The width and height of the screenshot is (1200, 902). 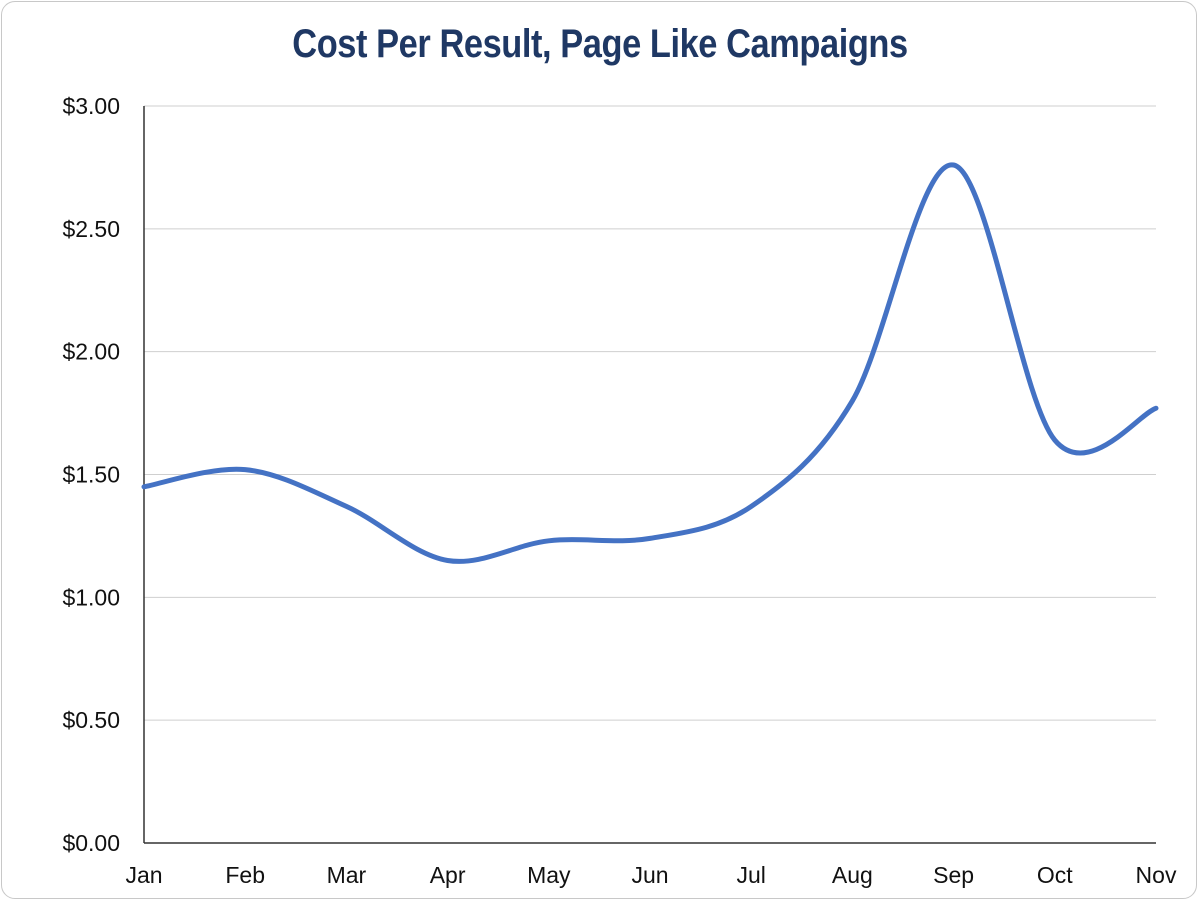 What do you see at coordinates (91, 106) in the screenshot?
I see `y-tick-label: $3.00` at bounding box center [91, 106].